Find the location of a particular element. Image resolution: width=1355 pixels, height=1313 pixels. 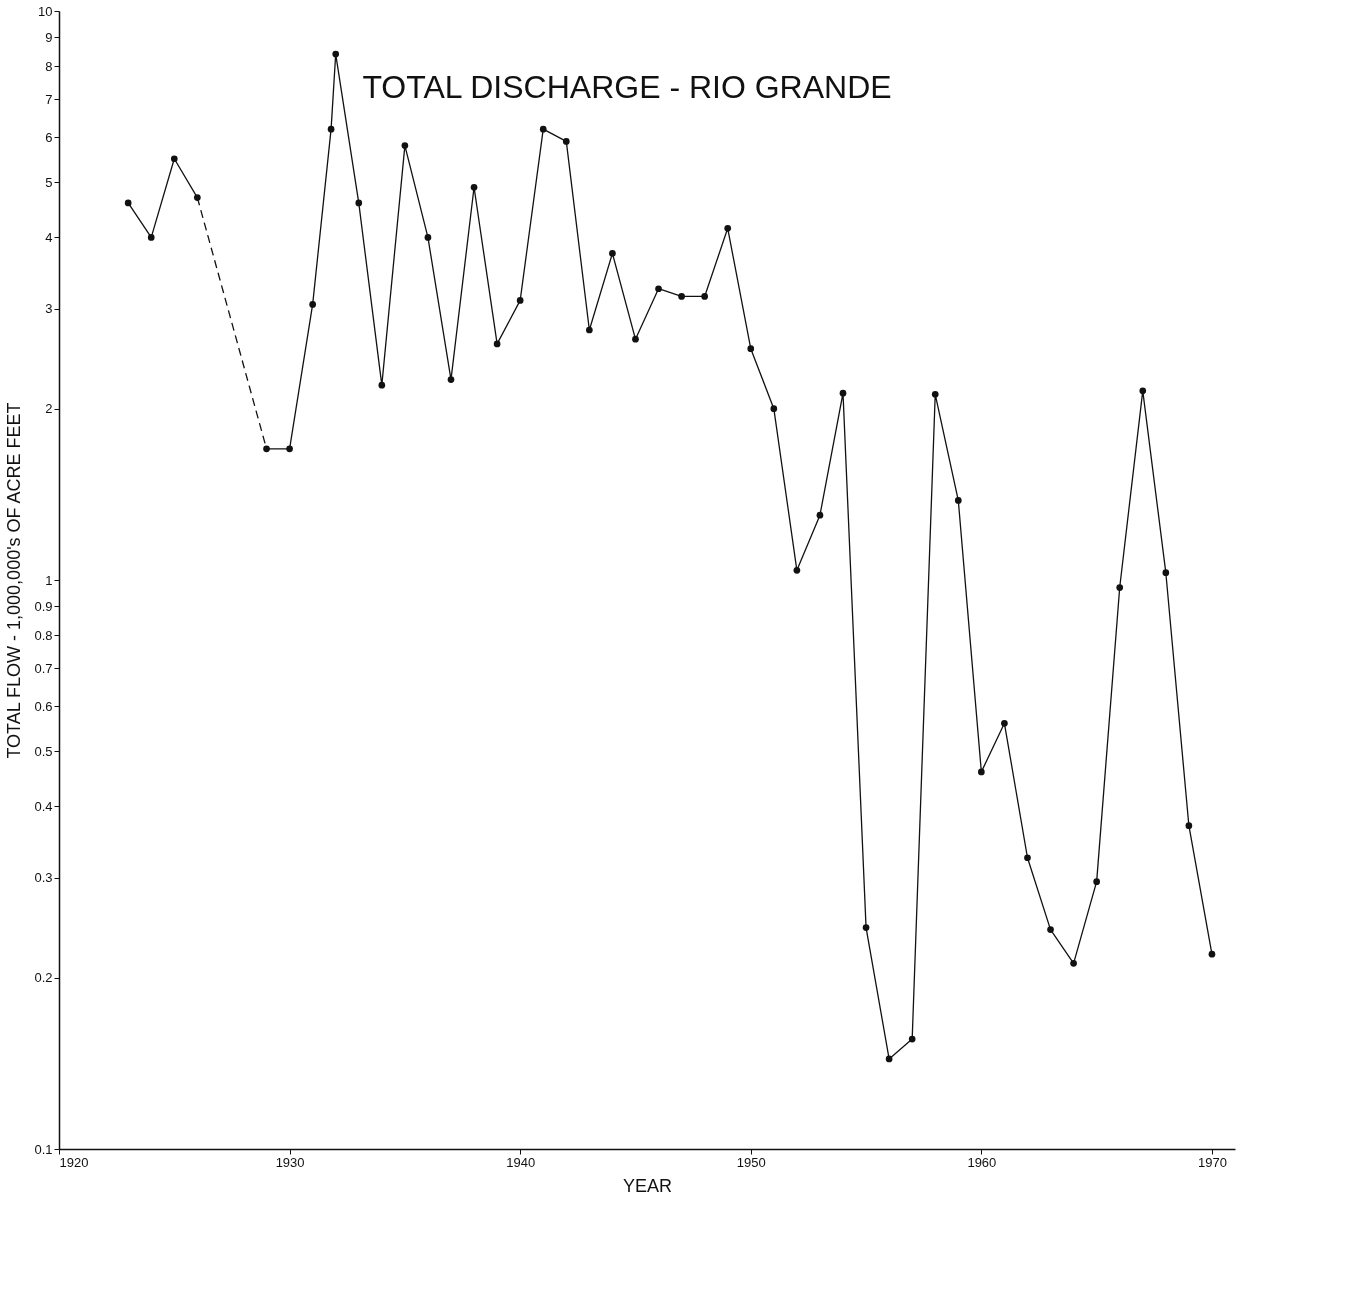

y-tick-label: 0.9 is located at coordinates (43, 606).